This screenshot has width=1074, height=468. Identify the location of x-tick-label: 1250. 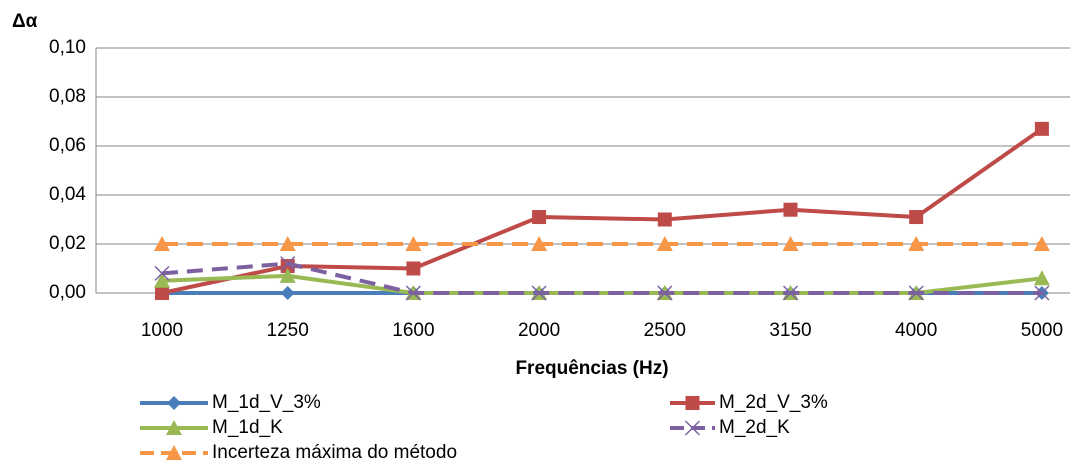
(288, 330).